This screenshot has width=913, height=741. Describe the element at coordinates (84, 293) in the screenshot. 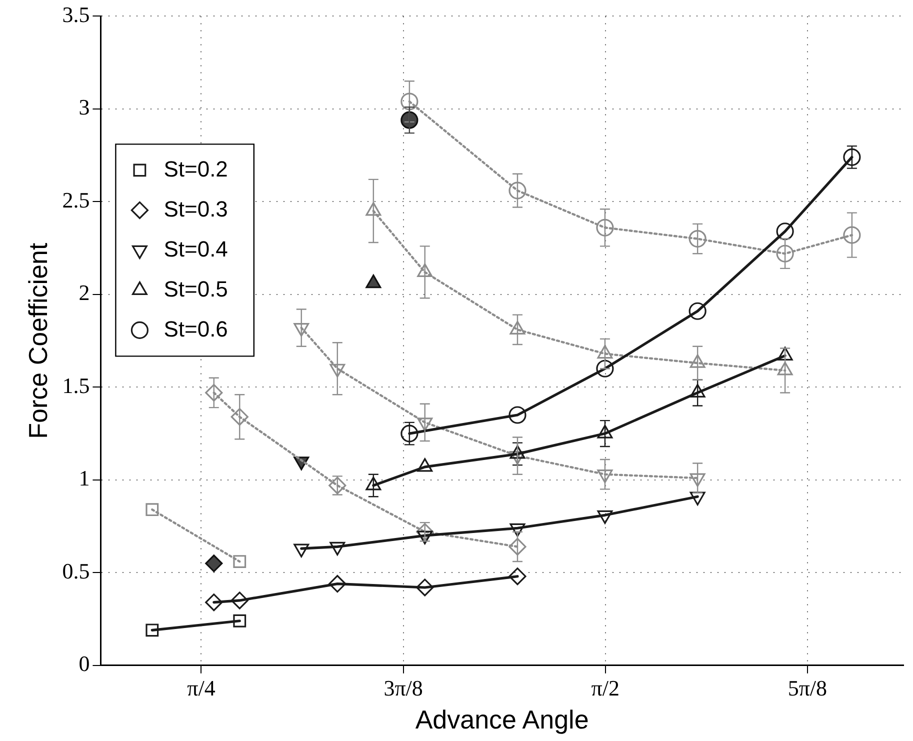

I see `y-tick-label: 2` at that location.